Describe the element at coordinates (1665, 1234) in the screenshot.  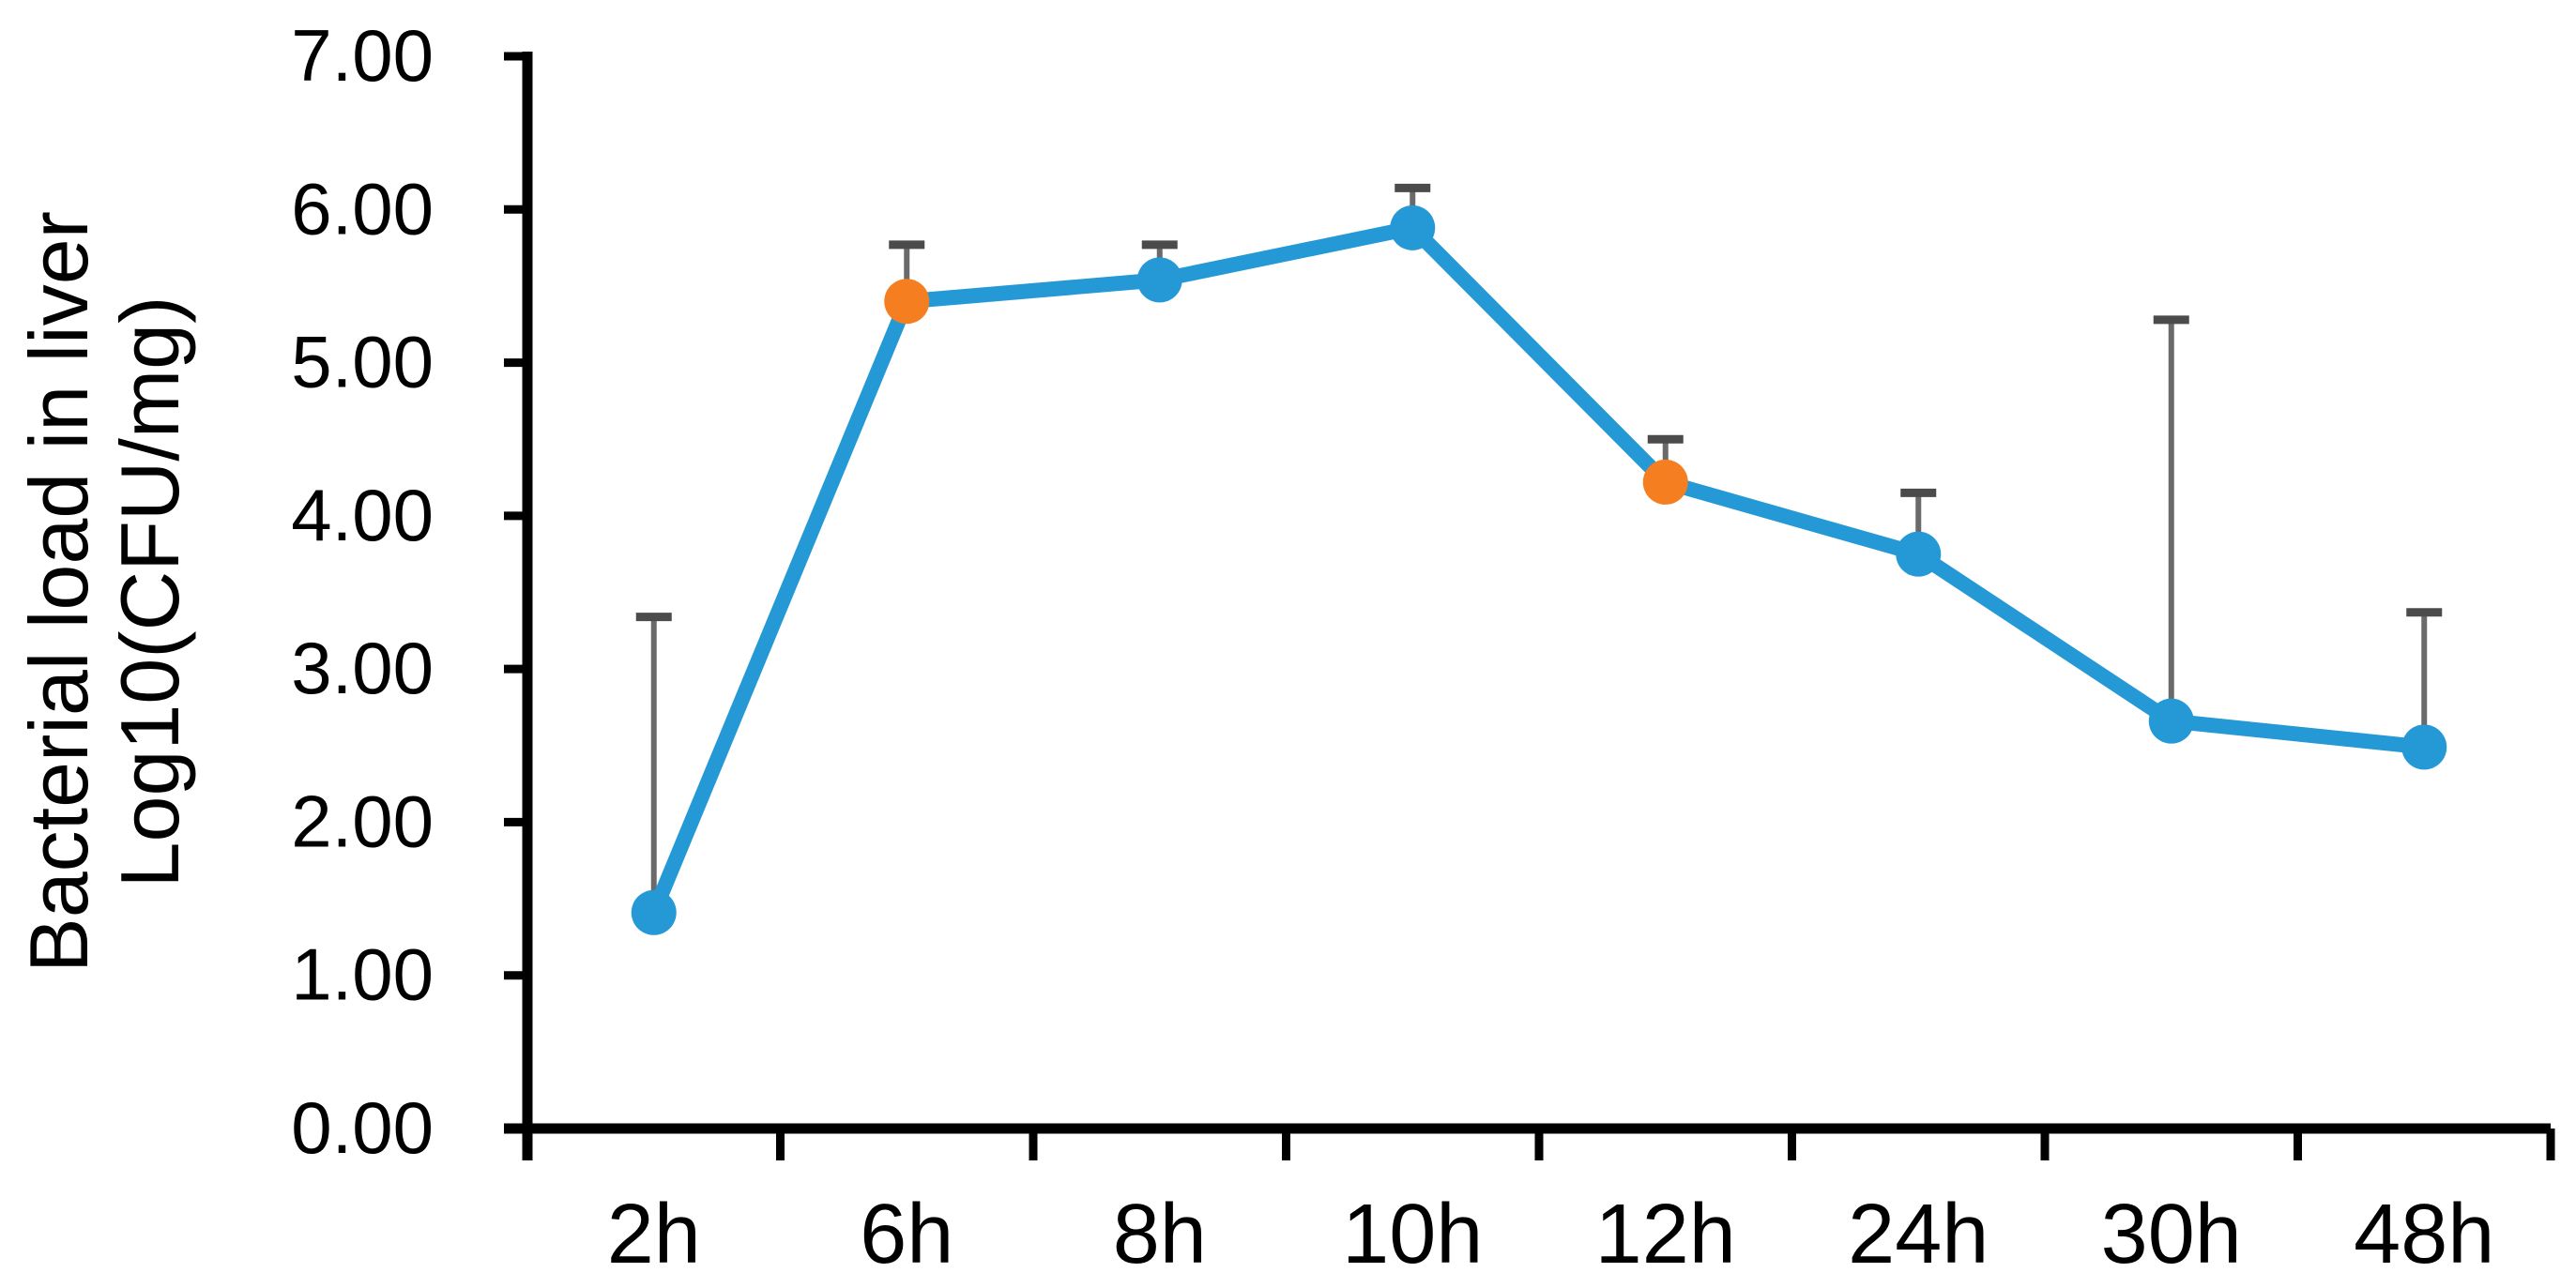
I see `x-tick-label: 12h` at that location.